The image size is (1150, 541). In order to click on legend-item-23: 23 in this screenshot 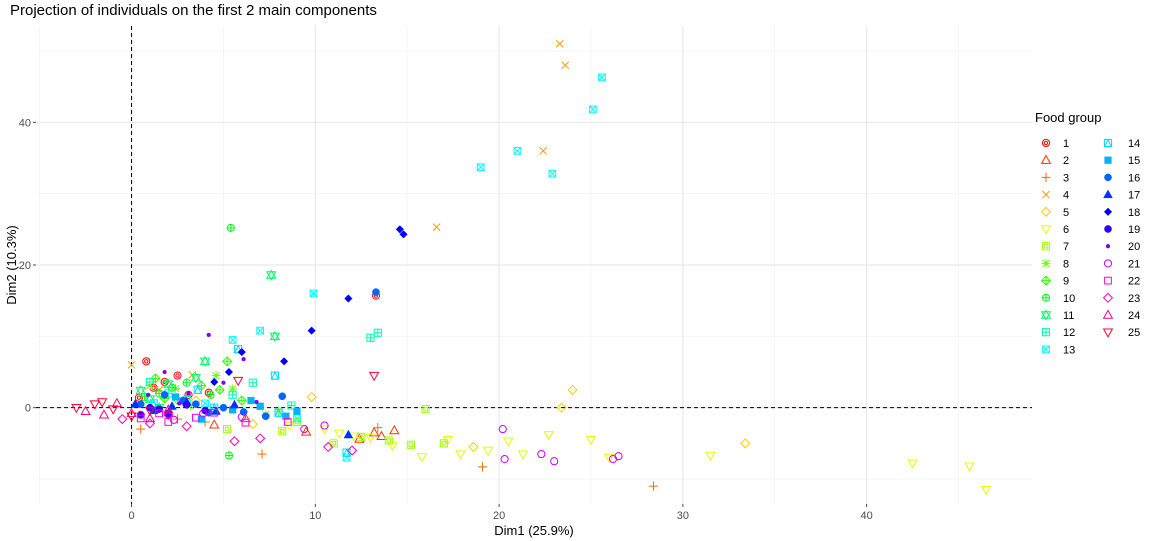, I will do `click(1121, 298)`.